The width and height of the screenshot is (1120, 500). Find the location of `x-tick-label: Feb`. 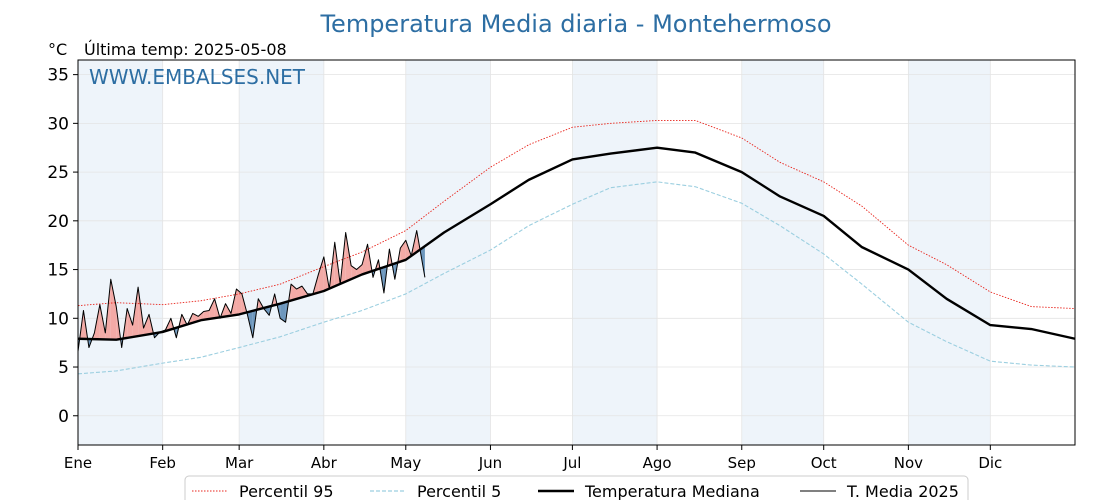

x-tick-label: Feb is located at coordinates (162, 463).